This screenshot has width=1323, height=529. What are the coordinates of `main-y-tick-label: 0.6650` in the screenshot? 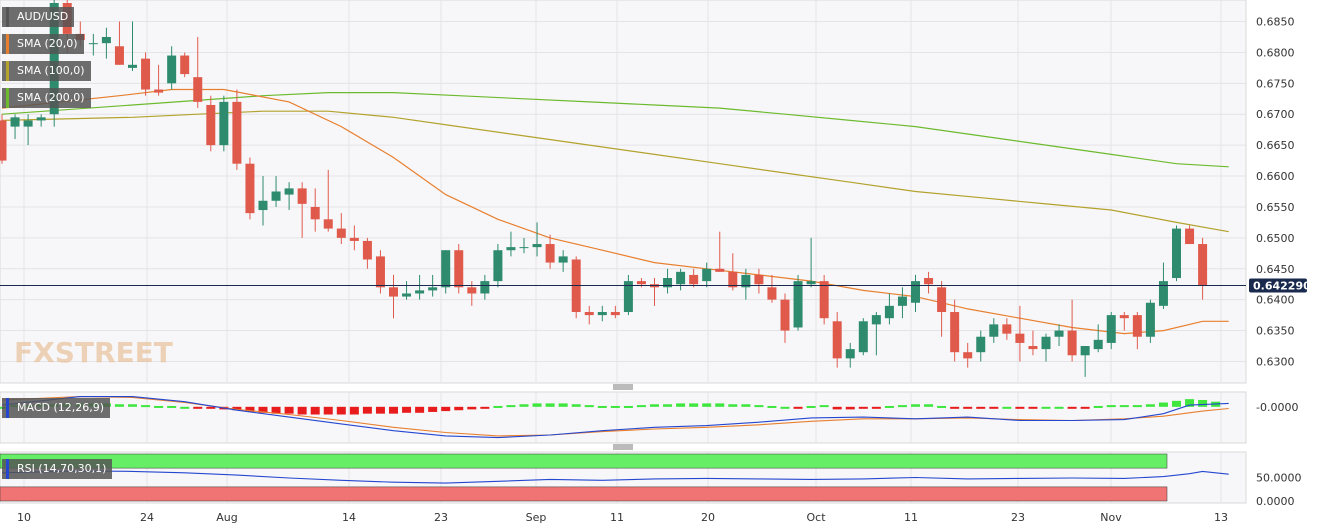 It's located at (1275, 145).